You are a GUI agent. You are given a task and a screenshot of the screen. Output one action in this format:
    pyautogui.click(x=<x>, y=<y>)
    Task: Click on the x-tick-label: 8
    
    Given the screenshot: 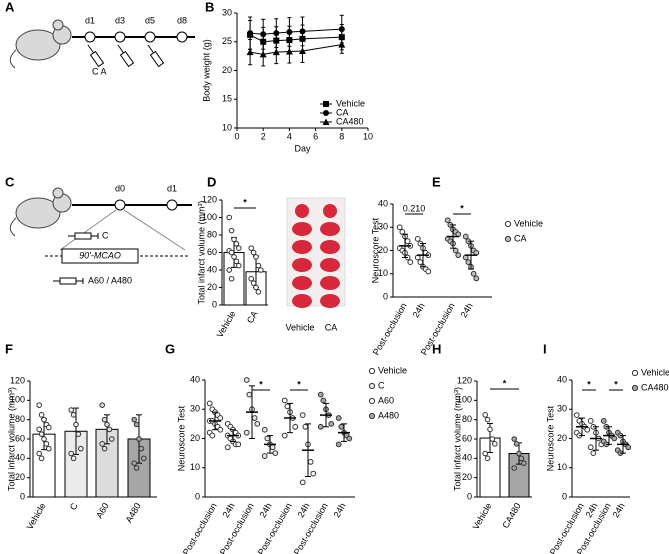 What is the action you would take?
    pyautogui.click(x=341, y=136)
    